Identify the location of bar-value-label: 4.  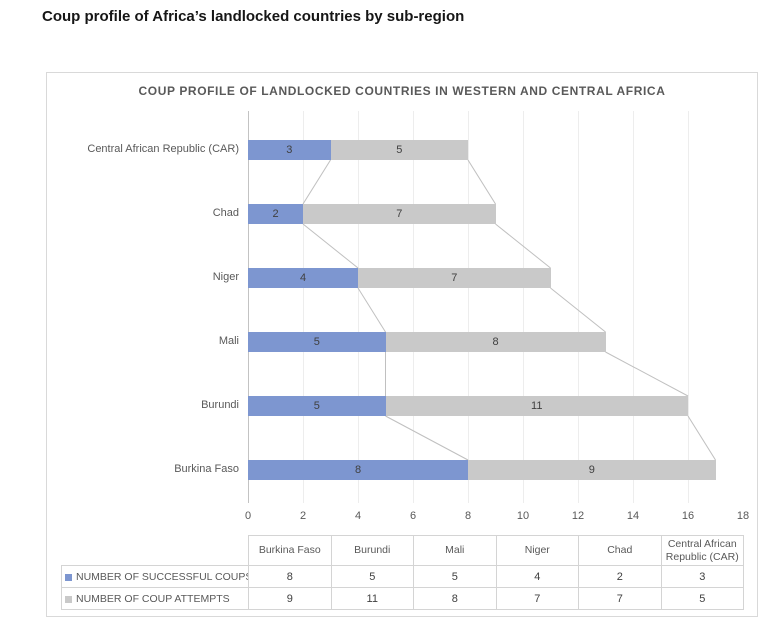
(303, 278).